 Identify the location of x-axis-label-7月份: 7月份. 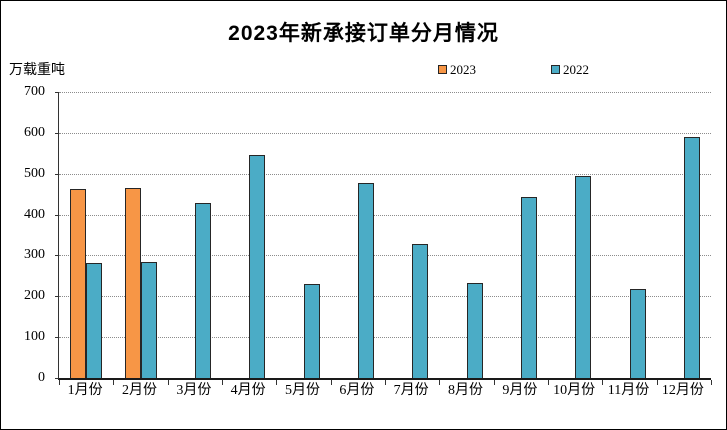
(411, 390).